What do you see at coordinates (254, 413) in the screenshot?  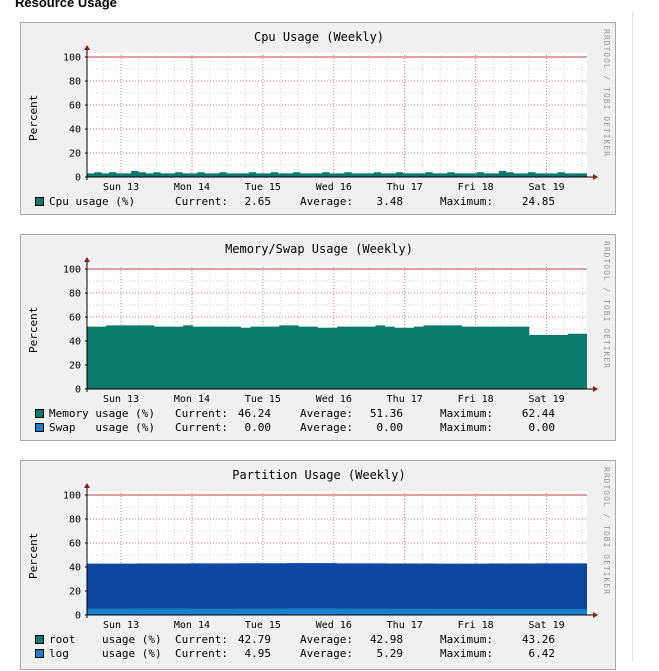 I see `legend-current-value: 46.24` at bounding box center [254, 413].